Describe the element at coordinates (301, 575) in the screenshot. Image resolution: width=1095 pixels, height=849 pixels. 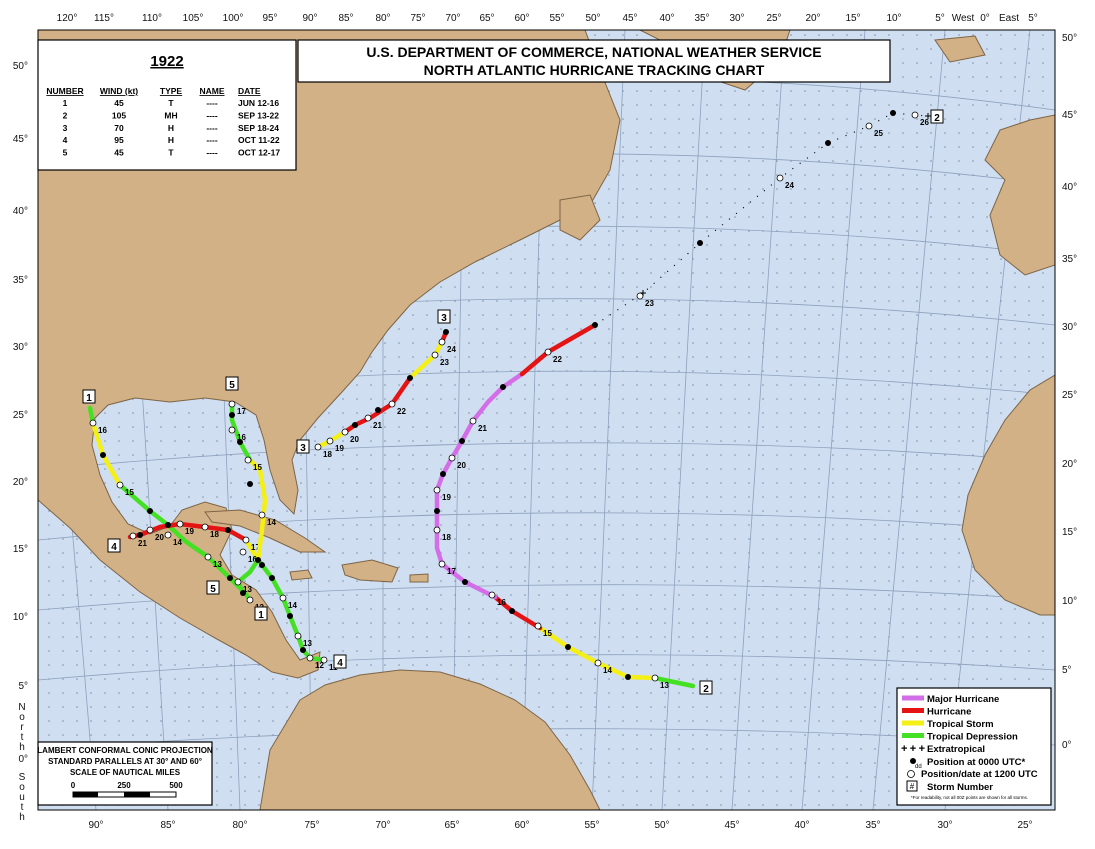
I see `jamaica` at that location.